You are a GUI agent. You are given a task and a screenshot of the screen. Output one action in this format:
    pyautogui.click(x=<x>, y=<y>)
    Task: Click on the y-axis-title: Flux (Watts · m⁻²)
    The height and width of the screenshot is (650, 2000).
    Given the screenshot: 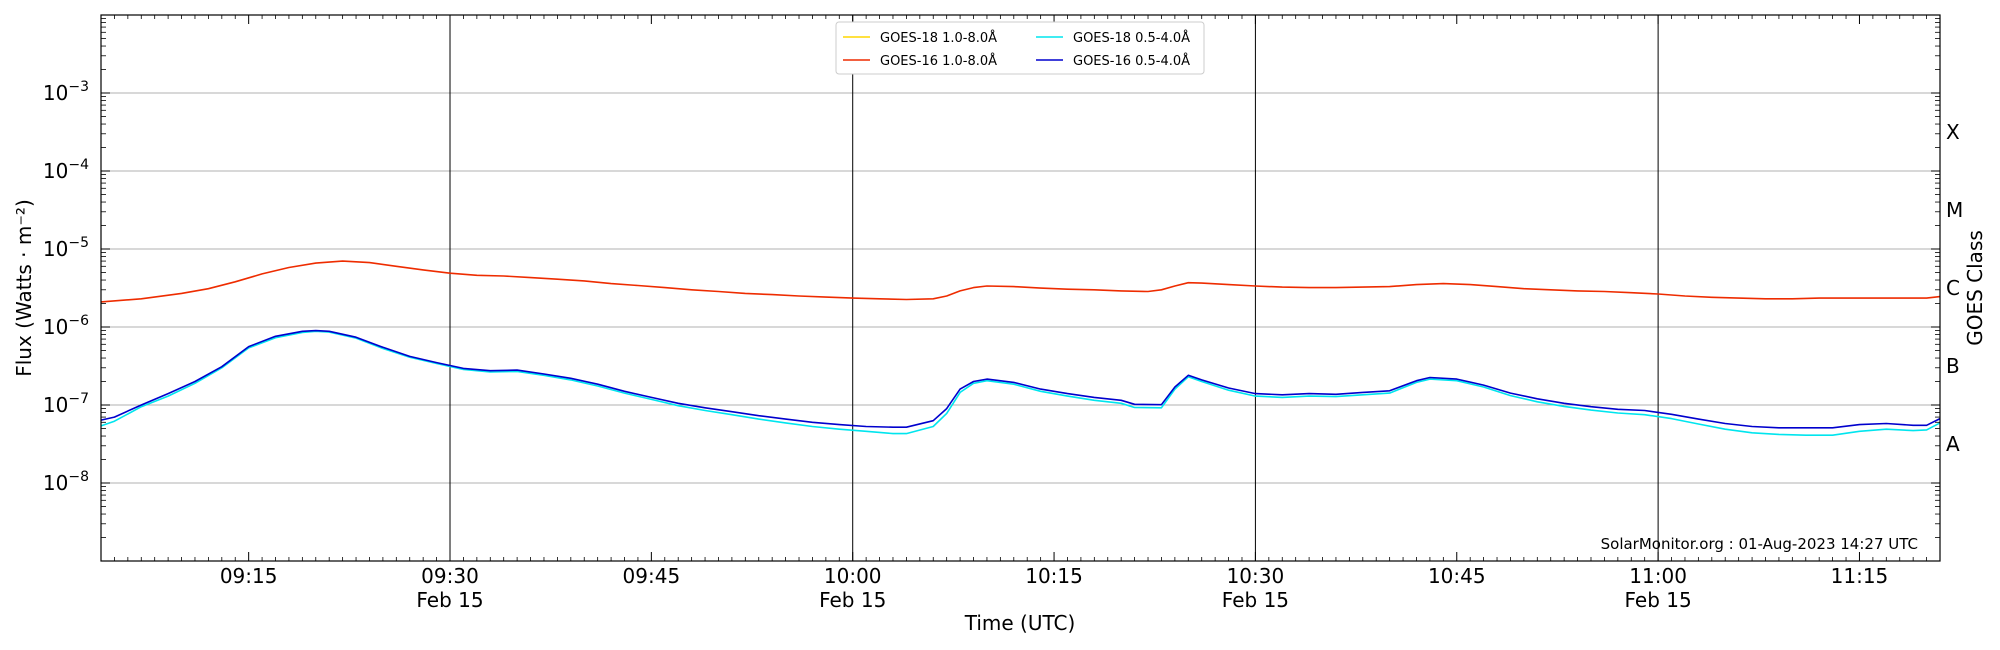 What is the action you would take?
    pyautogui.click(x=24, y=288)
    